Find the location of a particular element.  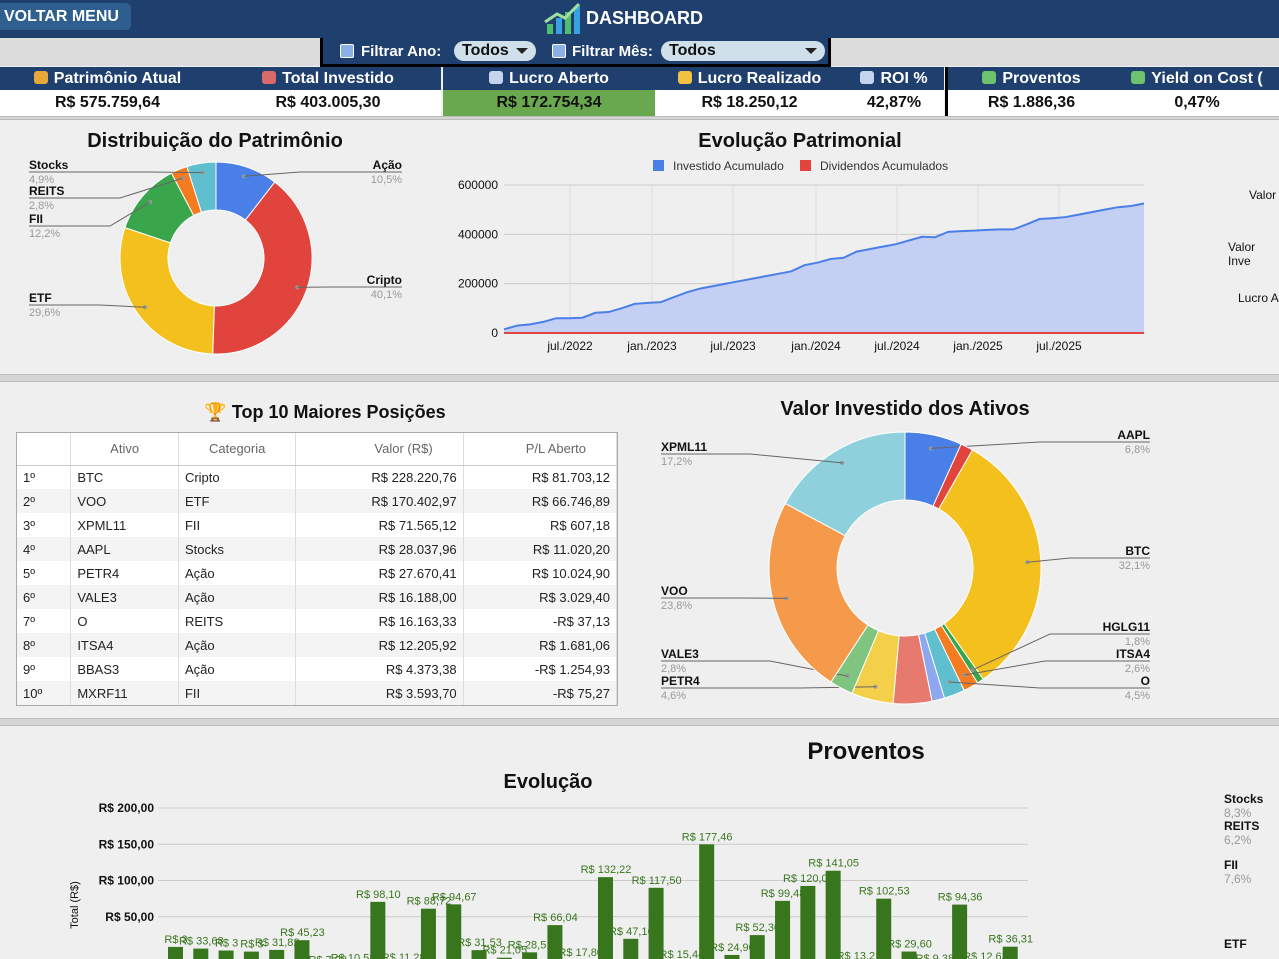

dashboard-logo-icon is located at coordinates (562, 18).